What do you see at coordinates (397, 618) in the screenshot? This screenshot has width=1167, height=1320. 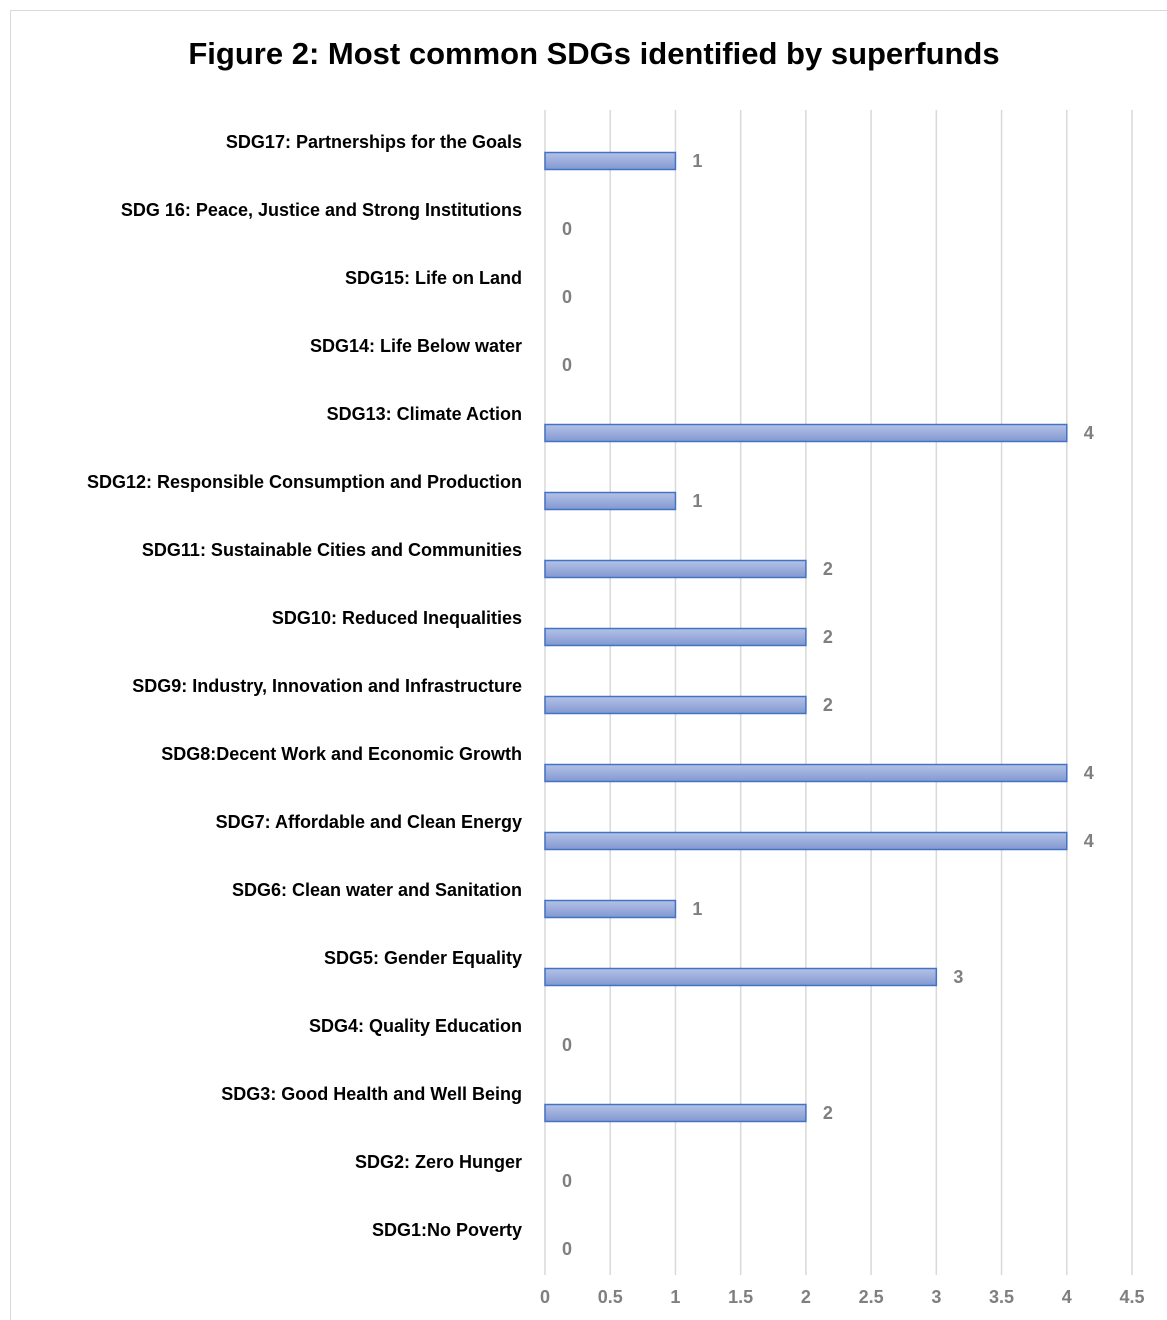 I see `category-label: SDG10: Reduced Inequalities` at bounding box center [397, 618].